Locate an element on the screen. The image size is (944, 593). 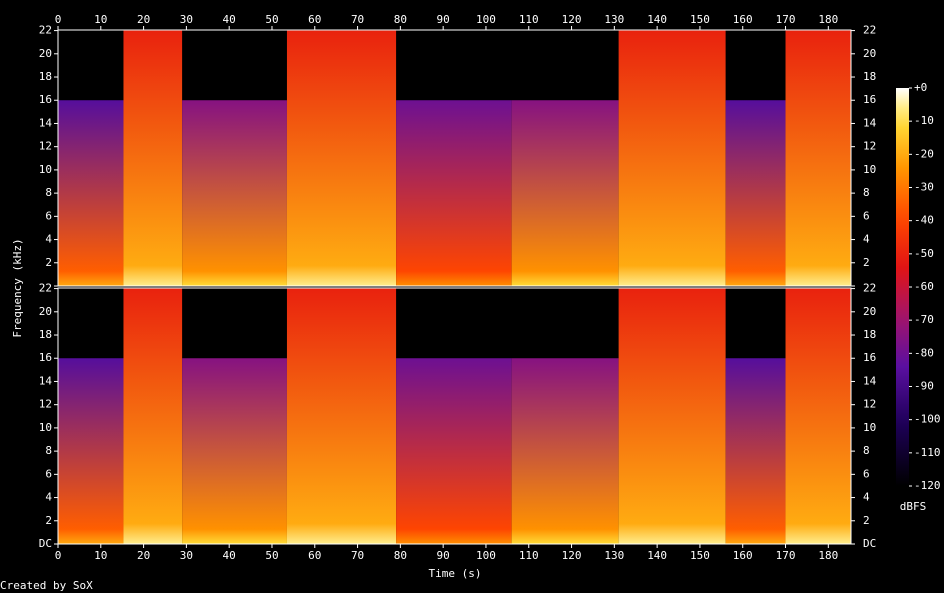
credit: Created by SoX is located at coordinates (46, 585).